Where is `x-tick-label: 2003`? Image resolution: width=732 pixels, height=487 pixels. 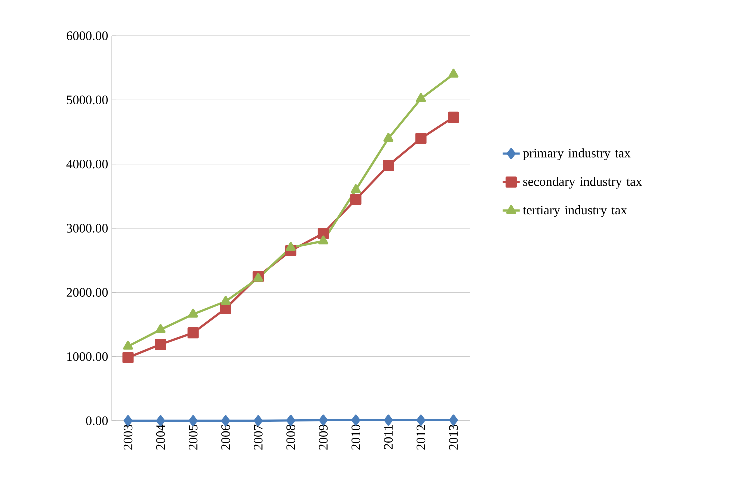 x-tick-label: 2003 is located at coordinates (128, 437).